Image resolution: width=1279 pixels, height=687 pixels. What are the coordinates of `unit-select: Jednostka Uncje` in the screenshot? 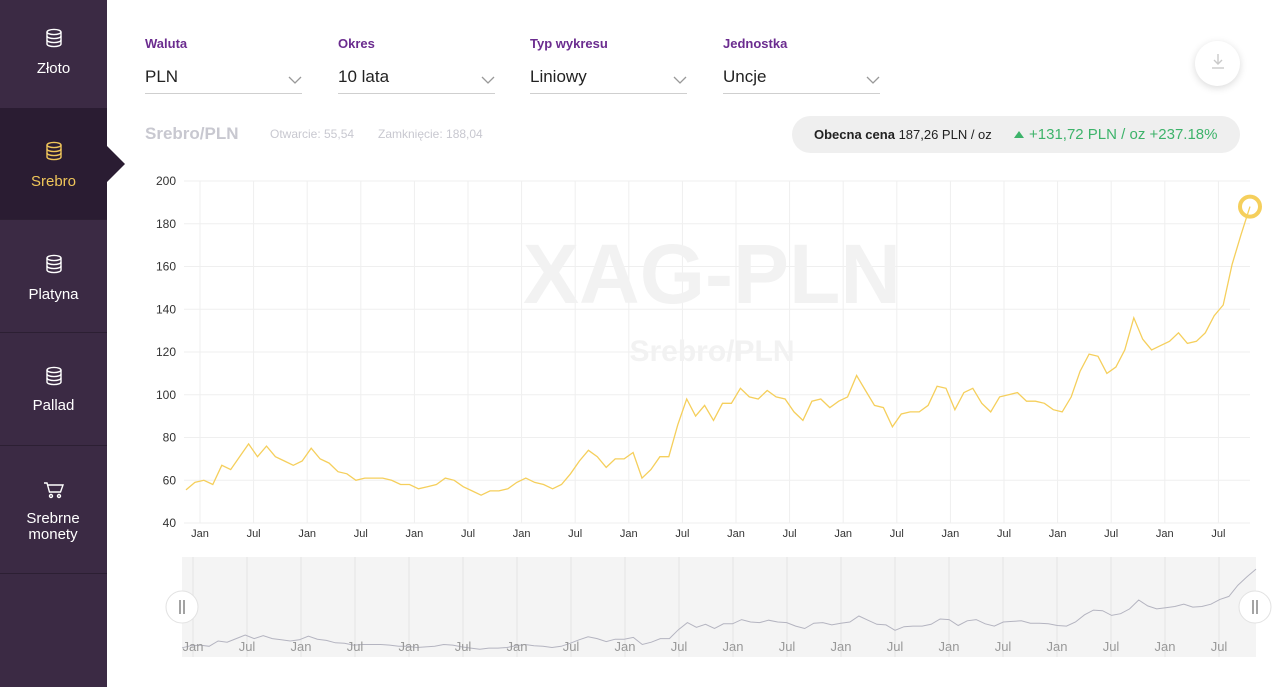 It's located at (801, 65).